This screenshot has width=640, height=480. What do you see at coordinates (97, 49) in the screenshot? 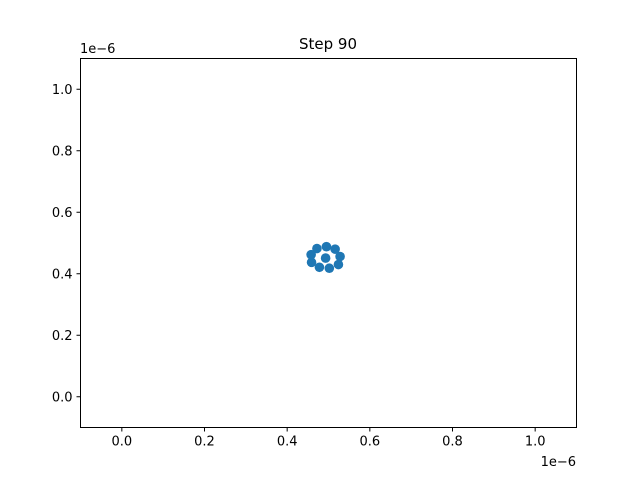
I see `y-offset-label: 1e−6` at bounding box center [97, 49].